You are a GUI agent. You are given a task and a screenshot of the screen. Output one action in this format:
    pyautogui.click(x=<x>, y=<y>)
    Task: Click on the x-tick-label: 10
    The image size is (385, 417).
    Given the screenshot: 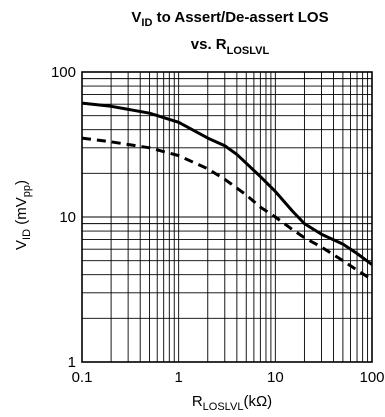 What is the action you would take?
    pyautogui.click(x=275, y=377)
    